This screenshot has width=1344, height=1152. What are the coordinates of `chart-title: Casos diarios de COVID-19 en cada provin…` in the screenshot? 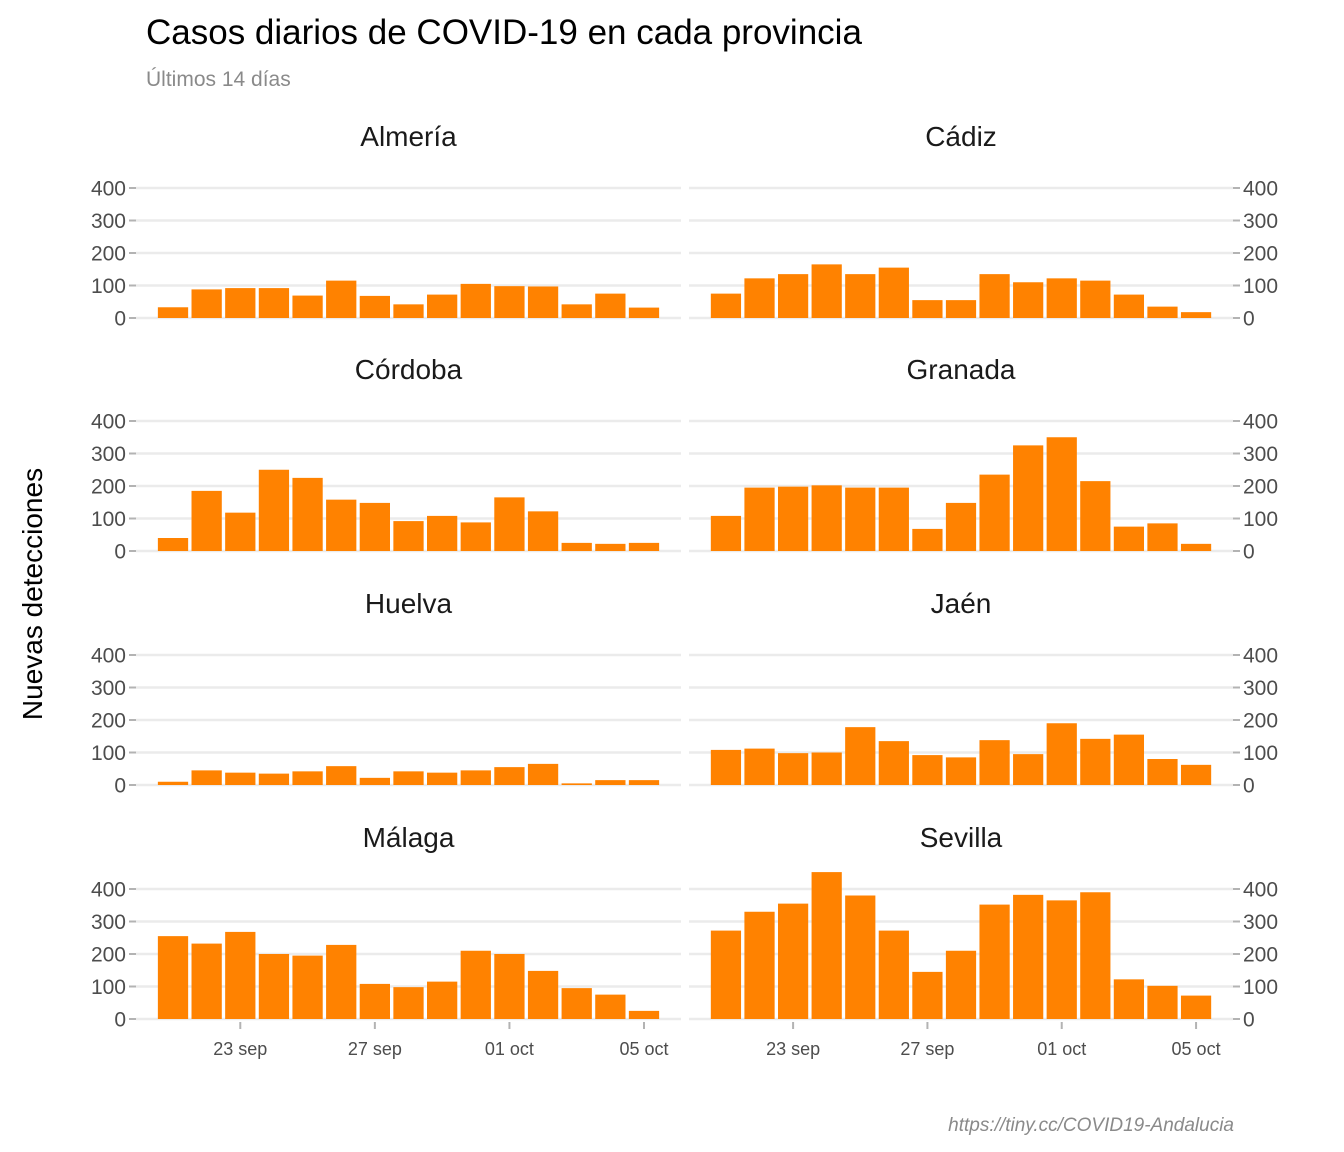 It's located at (504, 32).